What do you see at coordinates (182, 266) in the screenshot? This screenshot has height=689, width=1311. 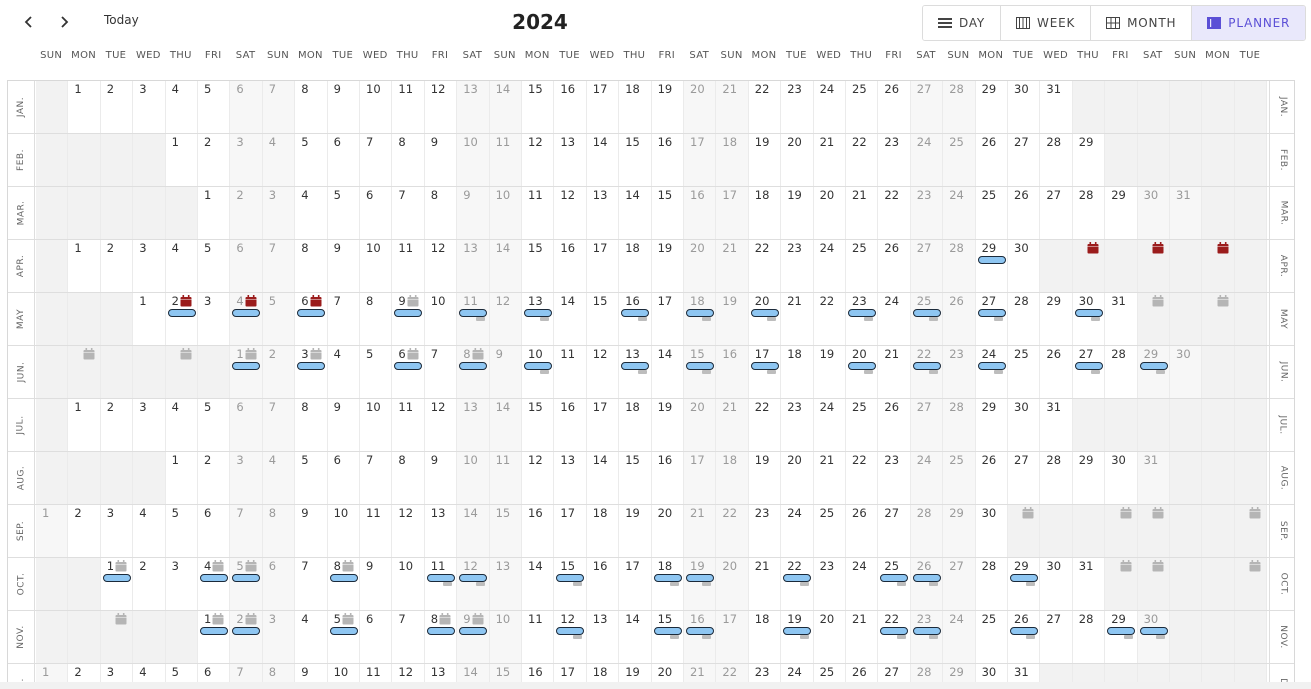 I see `day-cell: 4` at bounding box center [182, 266].